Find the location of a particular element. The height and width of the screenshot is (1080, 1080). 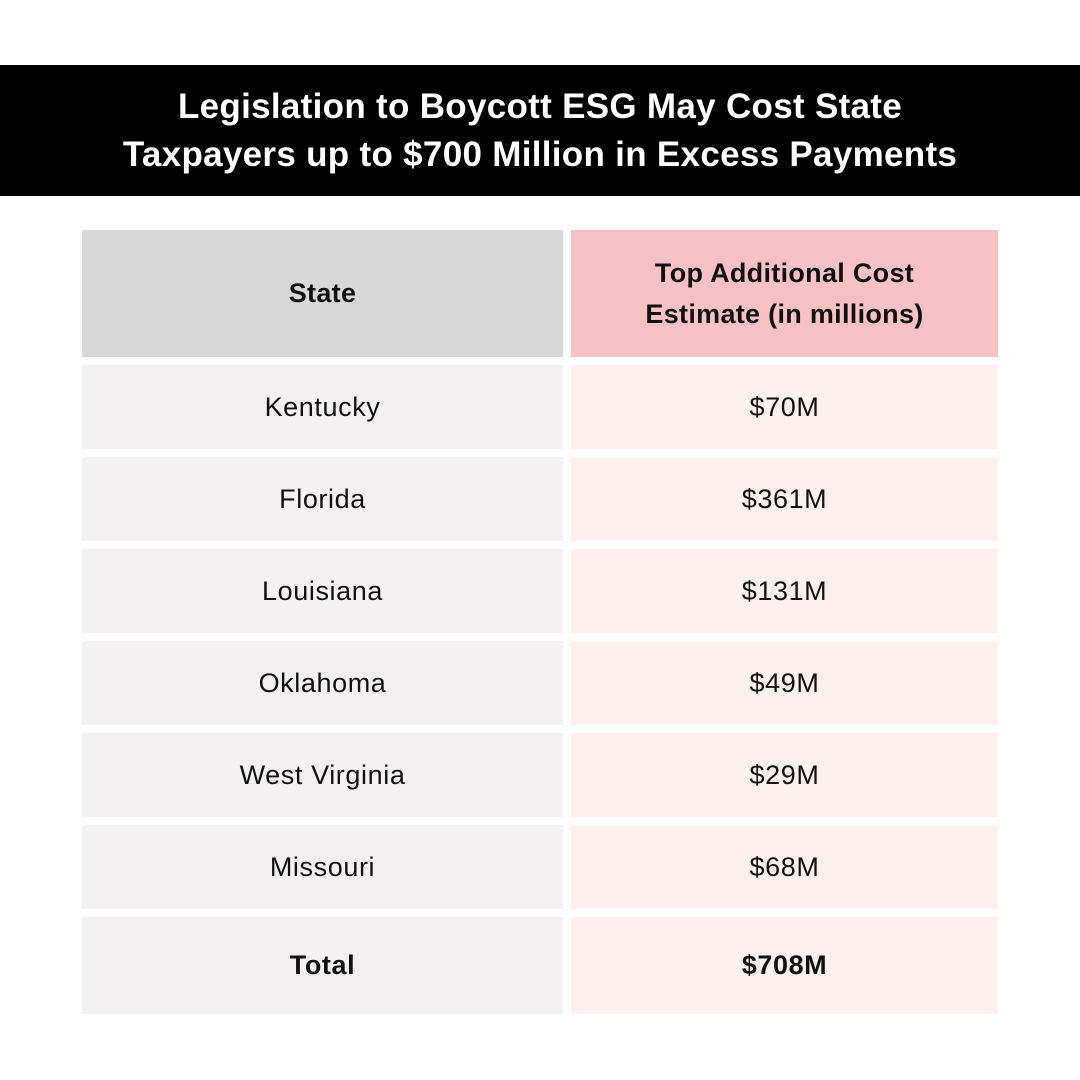

row-cost-kentucky: $70M is located at coordinates (784, 407).